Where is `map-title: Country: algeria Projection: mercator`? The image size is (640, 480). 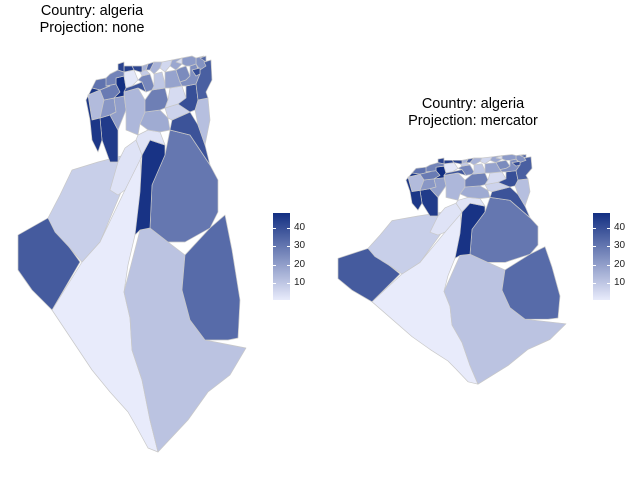 map-title: Country: algeria Projection: mercator is located at coordinates (473, 113).